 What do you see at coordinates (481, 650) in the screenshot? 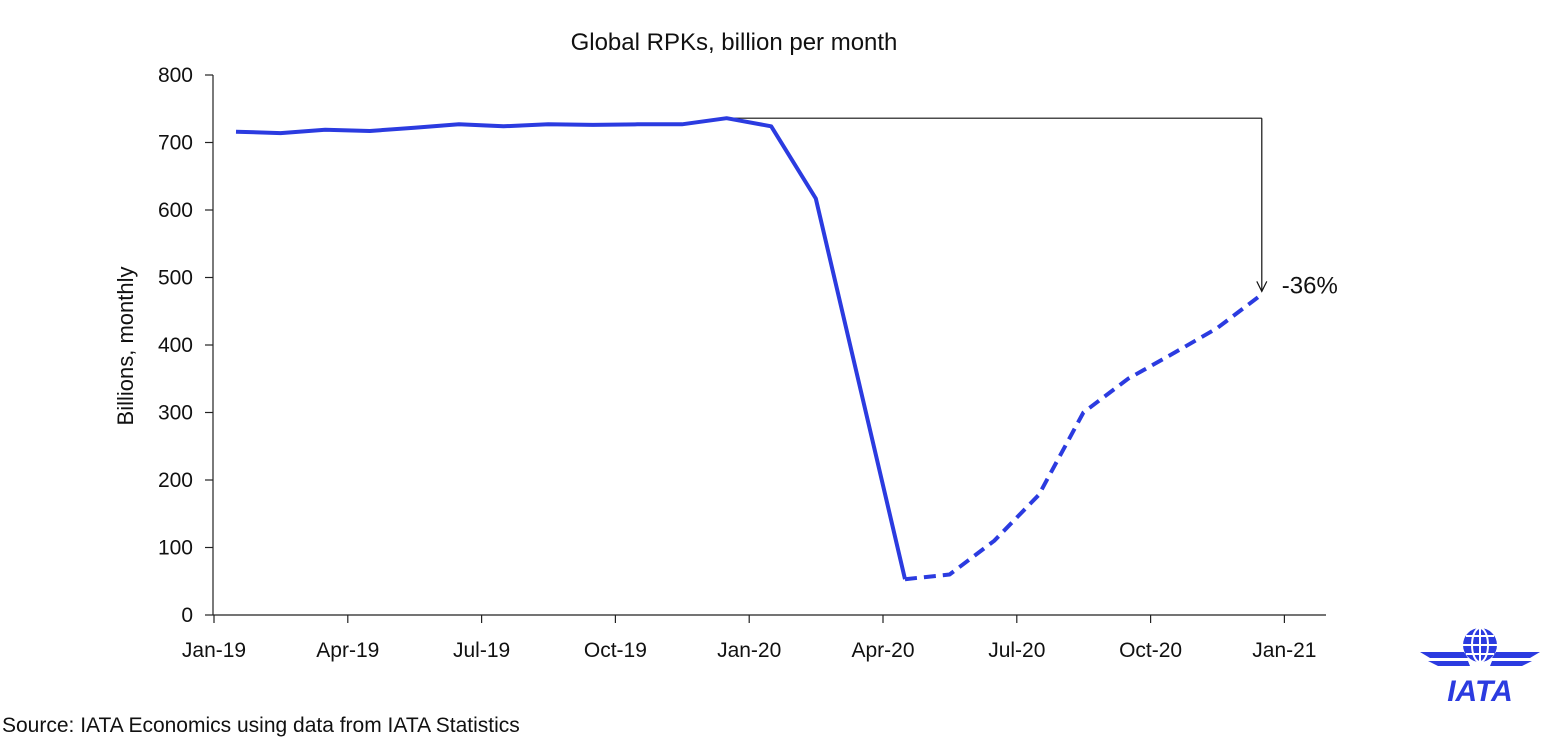
I see `x-tick-label: Jul-19` at bounding box center [481, 650].